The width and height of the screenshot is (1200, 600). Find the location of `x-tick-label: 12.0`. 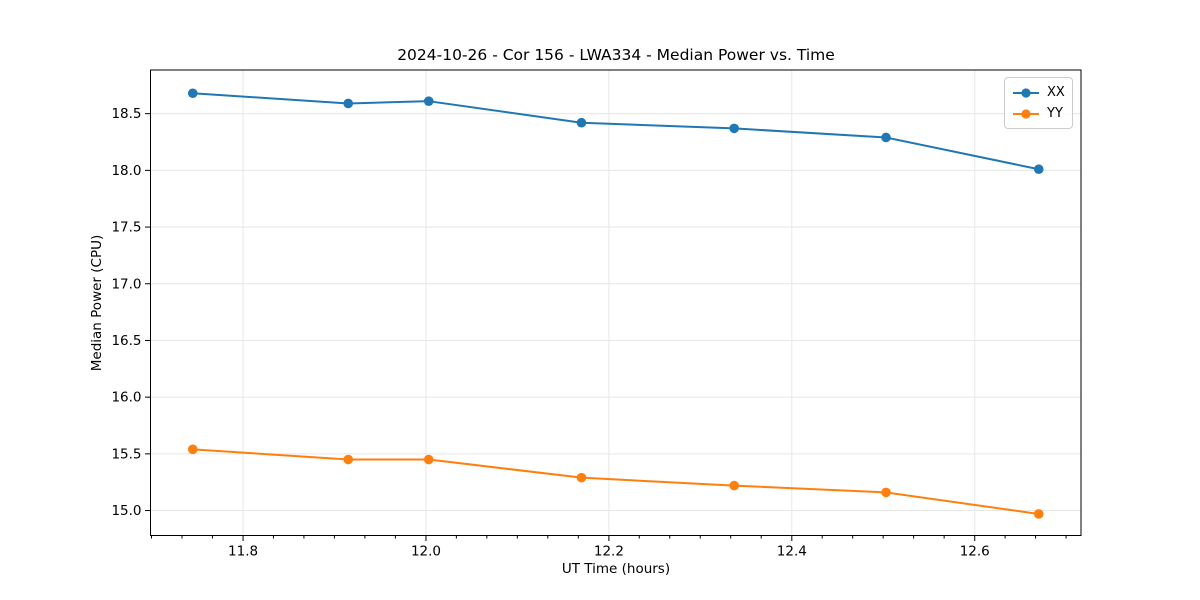

x-tick-label: 12.0 is located at coordinates (426, 552).